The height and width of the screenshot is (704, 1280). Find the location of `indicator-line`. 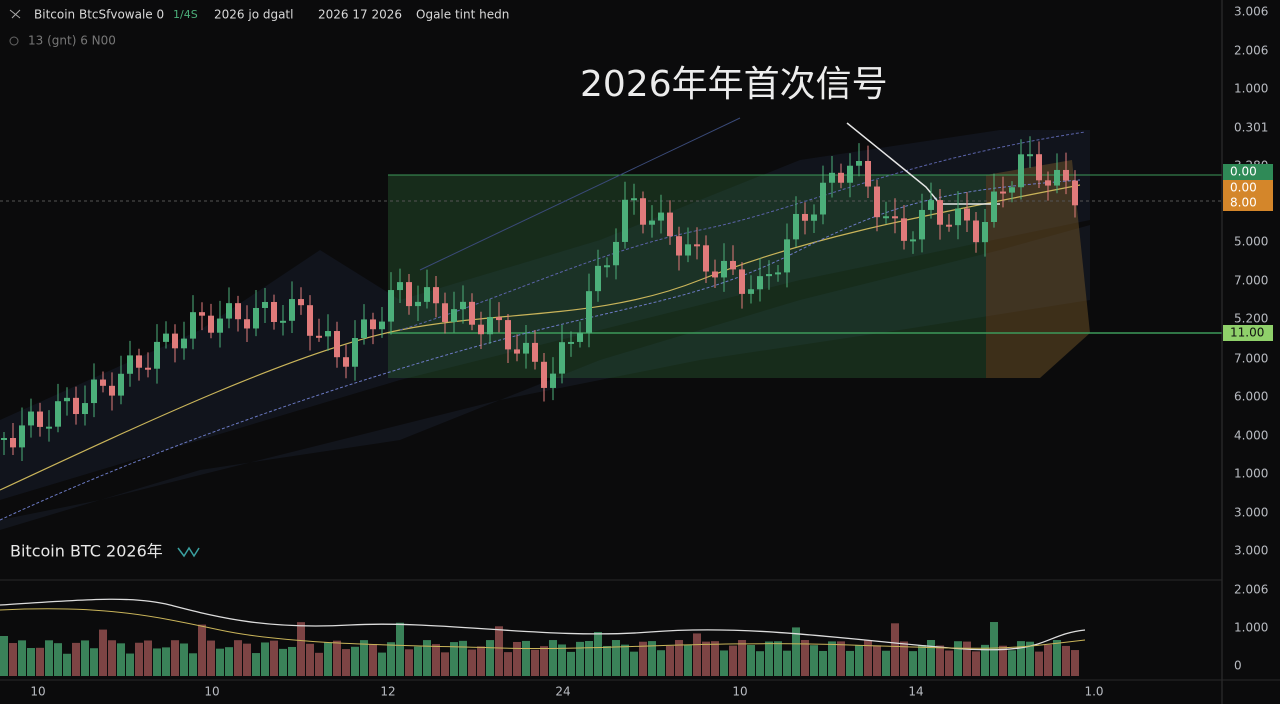

indicator-line is located at coordinates (543, 629).